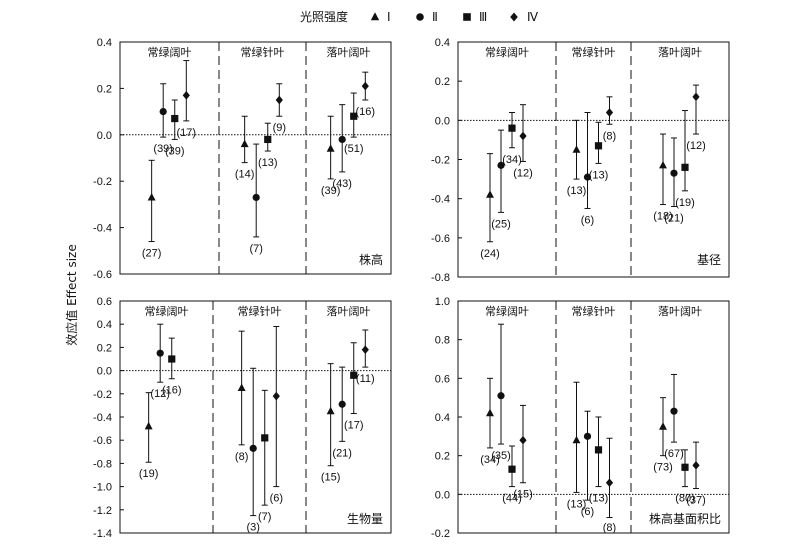 The width and height of the screenshot is (800, 550). I want to click on group-label: 常绿针叶, so click(594, 52).